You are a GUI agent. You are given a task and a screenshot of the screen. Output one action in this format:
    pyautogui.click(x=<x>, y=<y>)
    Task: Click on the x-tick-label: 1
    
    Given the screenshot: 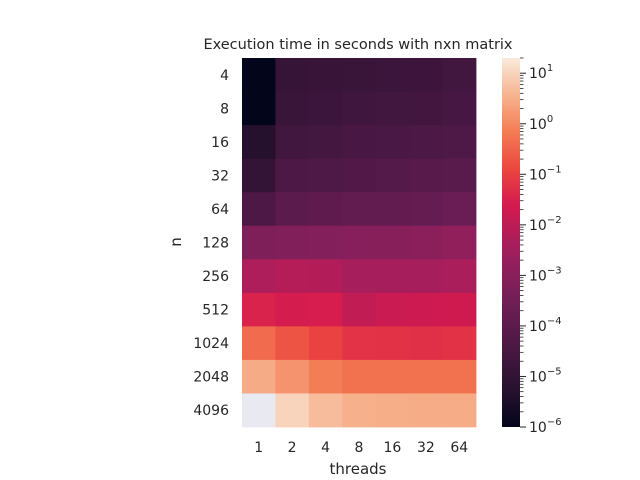 What is the action you would take?
    pyautogui.click(x=258, y=448)
    